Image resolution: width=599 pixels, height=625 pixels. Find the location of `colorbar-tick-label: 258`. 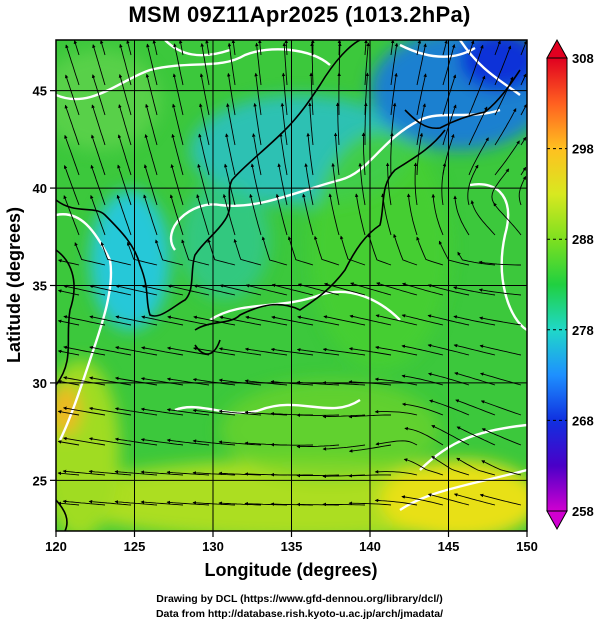

colorbar-tick-label: 258 is located at coordinates (583, 511).